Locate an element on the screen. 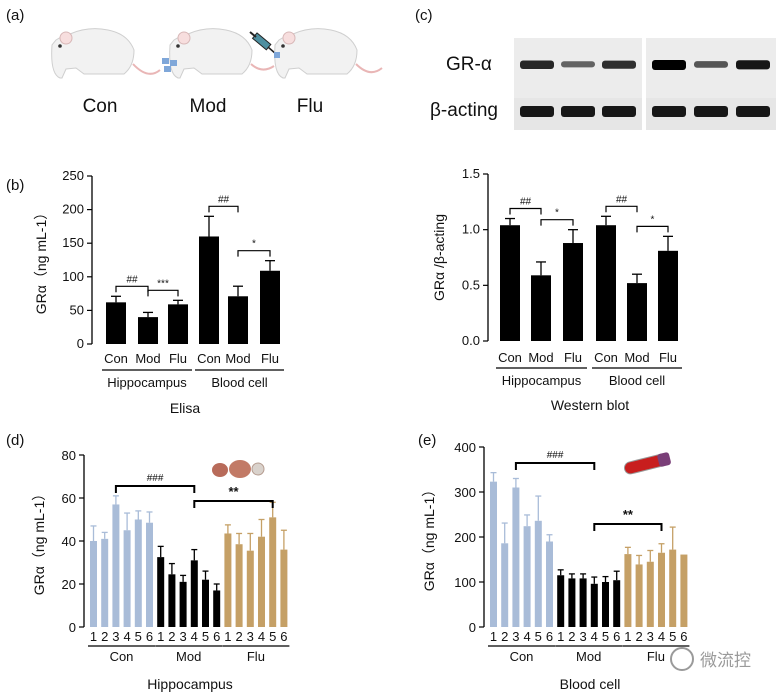  y-tick-label: 0.5 is located at coordinates (471, 284).